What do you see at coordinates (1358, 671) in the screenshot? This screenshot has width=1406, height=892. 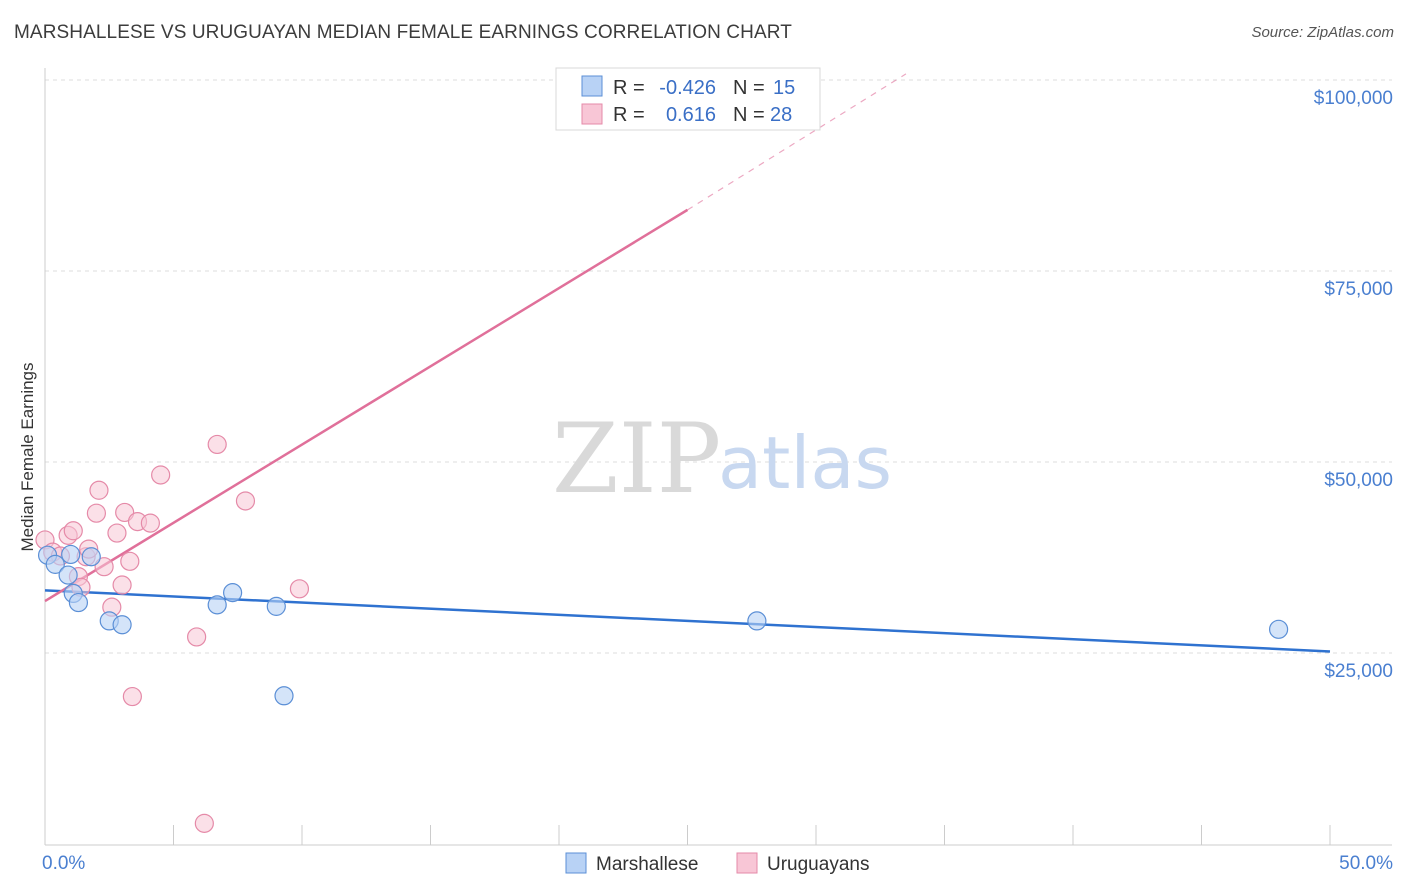 I see `y-tick-label-0: $25,000` at bounding box center [1358, 671].